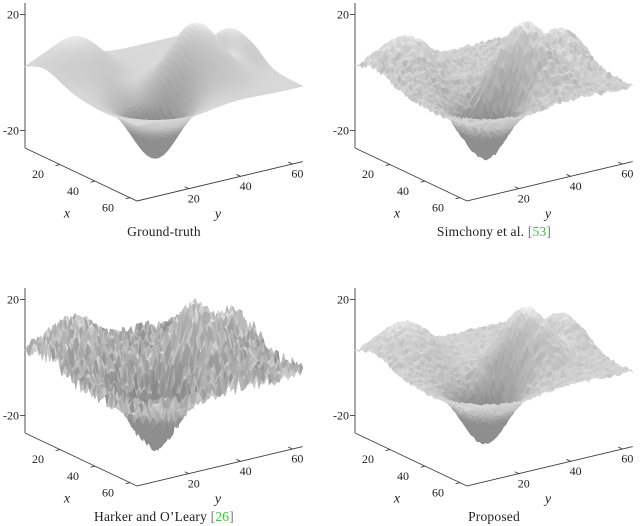 This screenshot has height=526, width=640. I want to click on caption-text: Proposed, so click(494, 516).